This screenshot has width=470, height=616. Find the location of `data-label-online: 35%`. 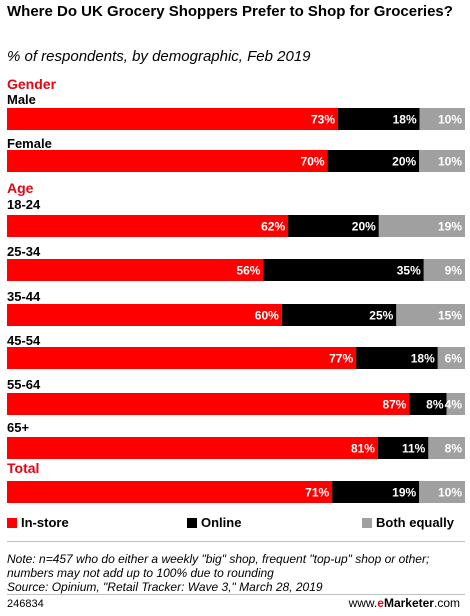

data-label-online: 35% is located at coordinates (409, 271).